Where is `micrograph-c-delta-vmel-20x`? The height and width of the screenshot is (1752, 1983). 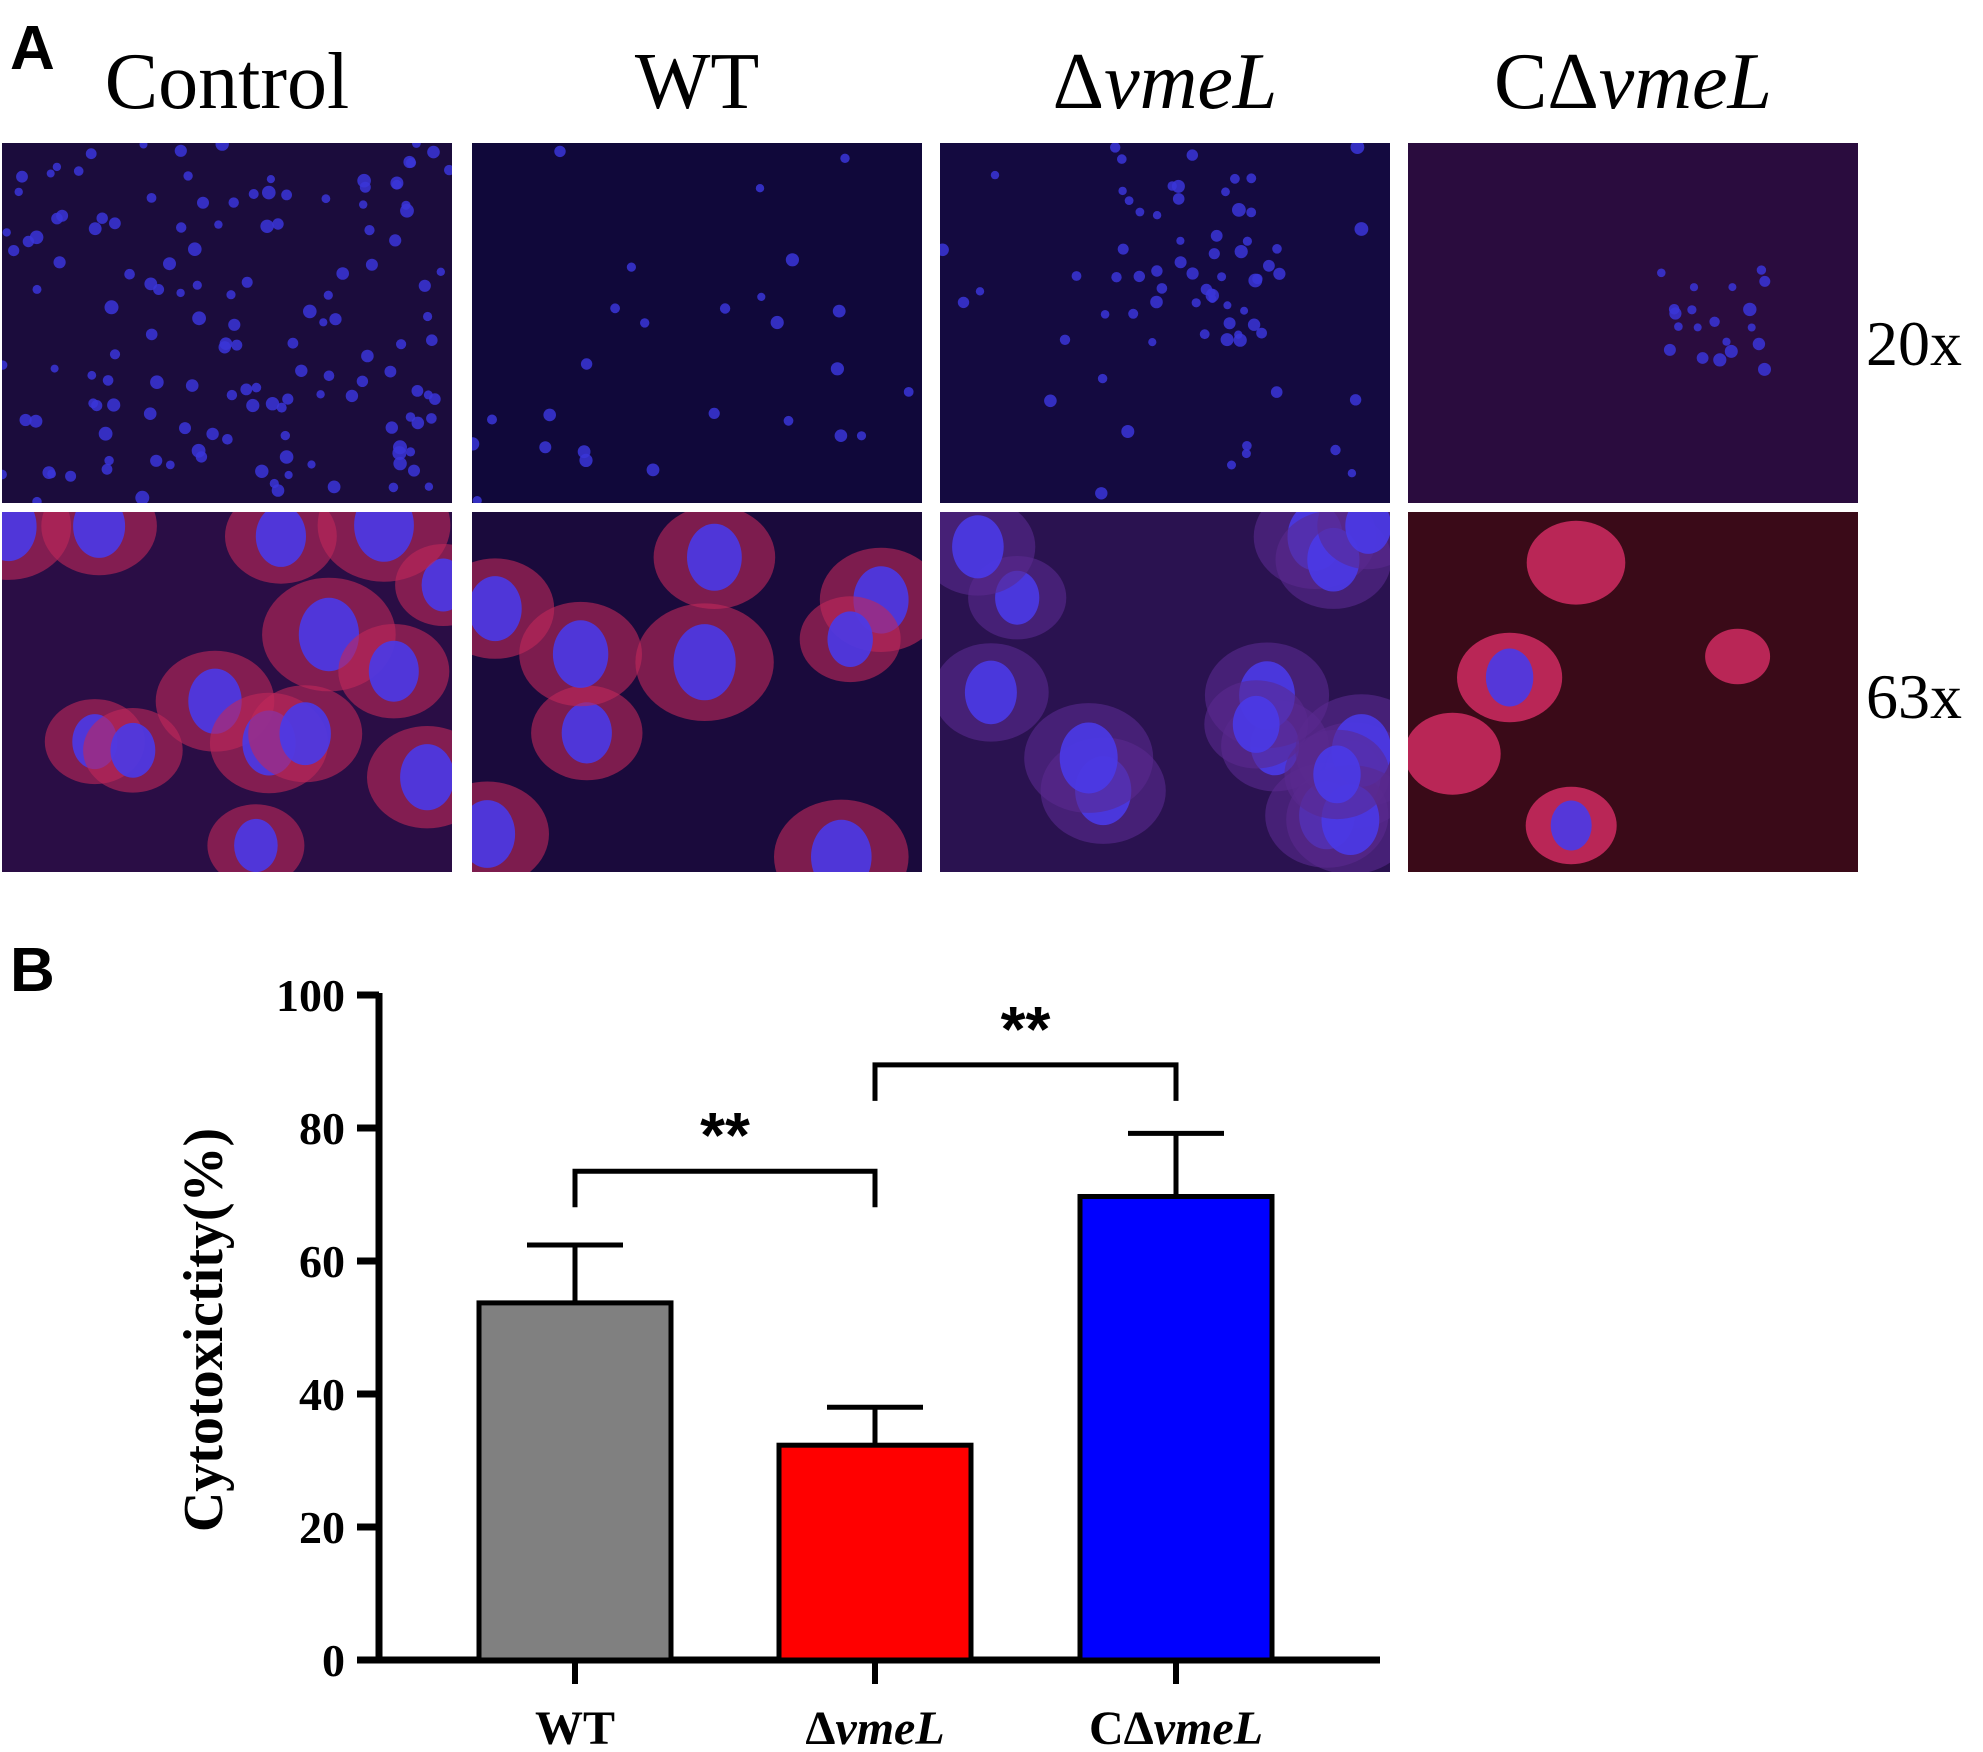 micrograph-c-delta-vmel-20x is located at coordinates (1633, 323).